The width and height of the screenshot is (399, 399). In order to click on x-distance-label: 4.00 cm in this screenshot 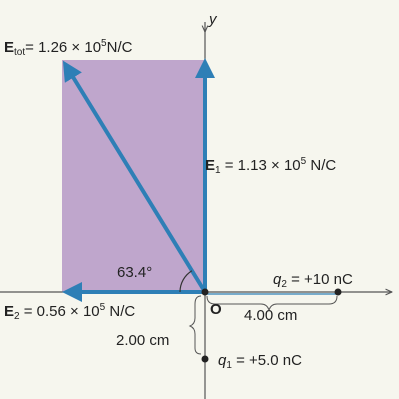, I will do `click(270, 315)`.